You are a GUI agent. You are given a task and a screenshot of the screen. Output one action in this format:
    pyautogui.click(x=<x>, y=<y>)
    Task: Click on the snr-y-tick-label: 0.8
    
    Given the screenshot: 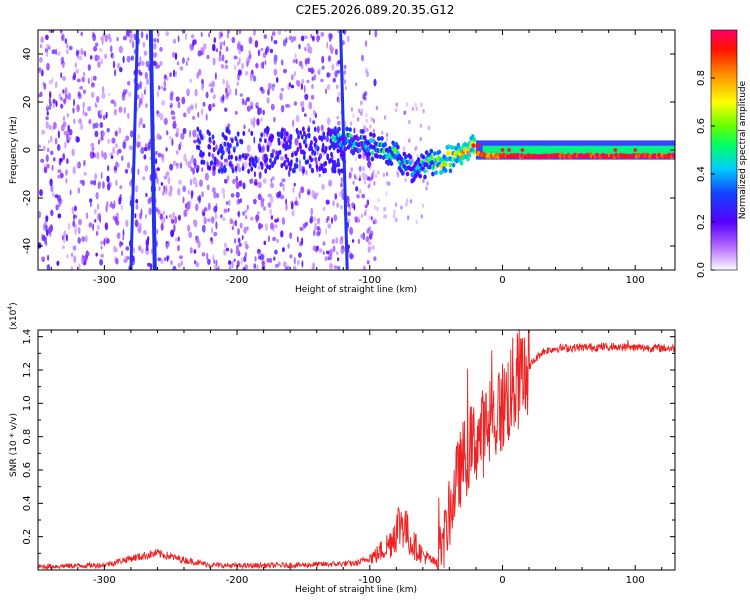 What is the action you would take?
    pyautogui.click(x=27, y=437)
    